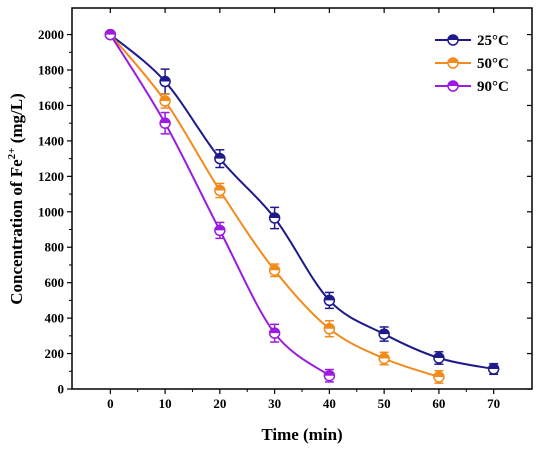 This screenshot has width=550, height=449. I want to click on x-tick-label: 70, so click(493, 403).